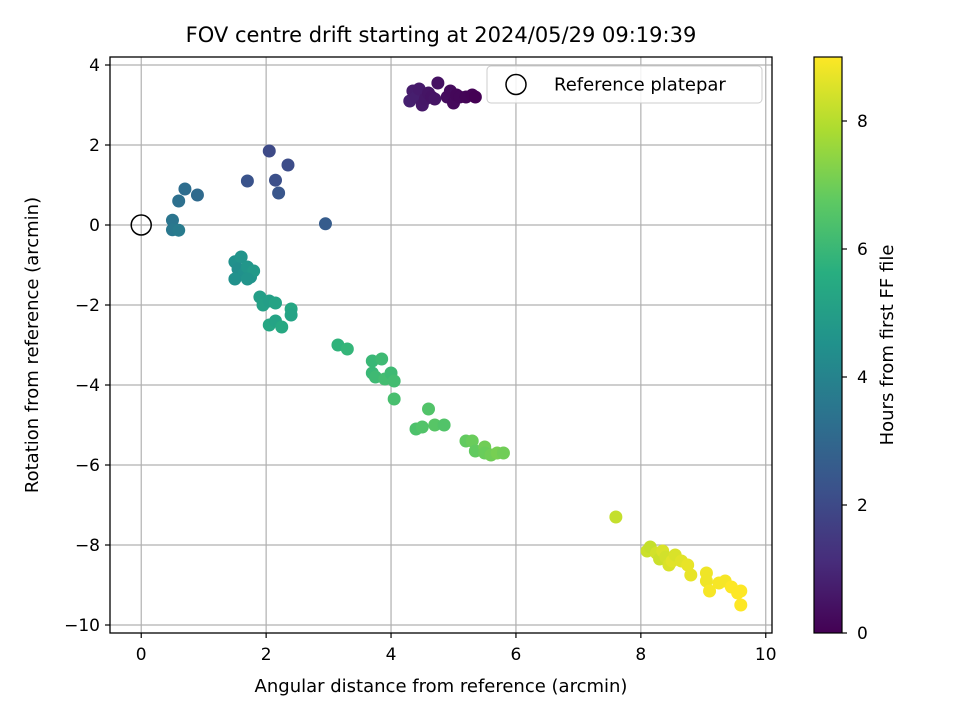 This screenshot has height=720, width=960. I want to click on y-tick-label: −6, so click(87, 466).